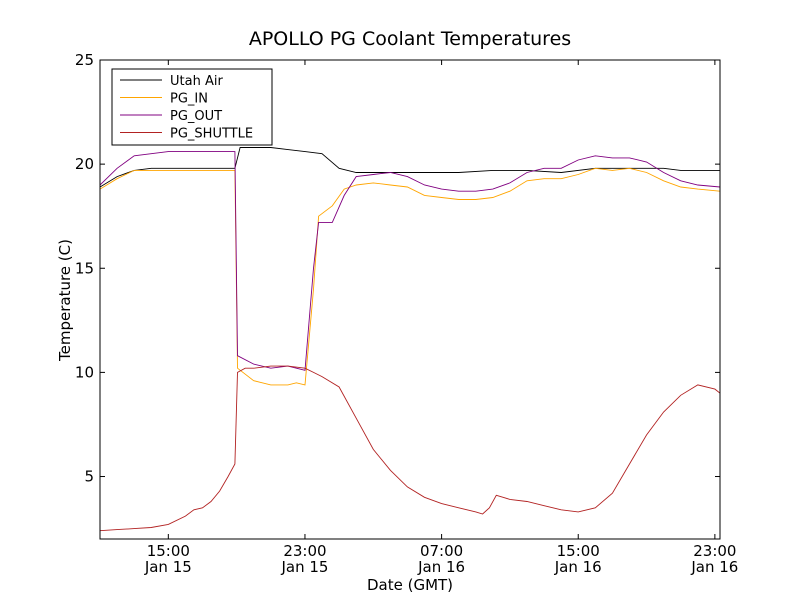 Image resolution: width=800 pixels, height=604 pixels. Describe the element at coordinates (65, 300) in the screenshot. I see `y-axis-label: Temperature (C)` at that location.